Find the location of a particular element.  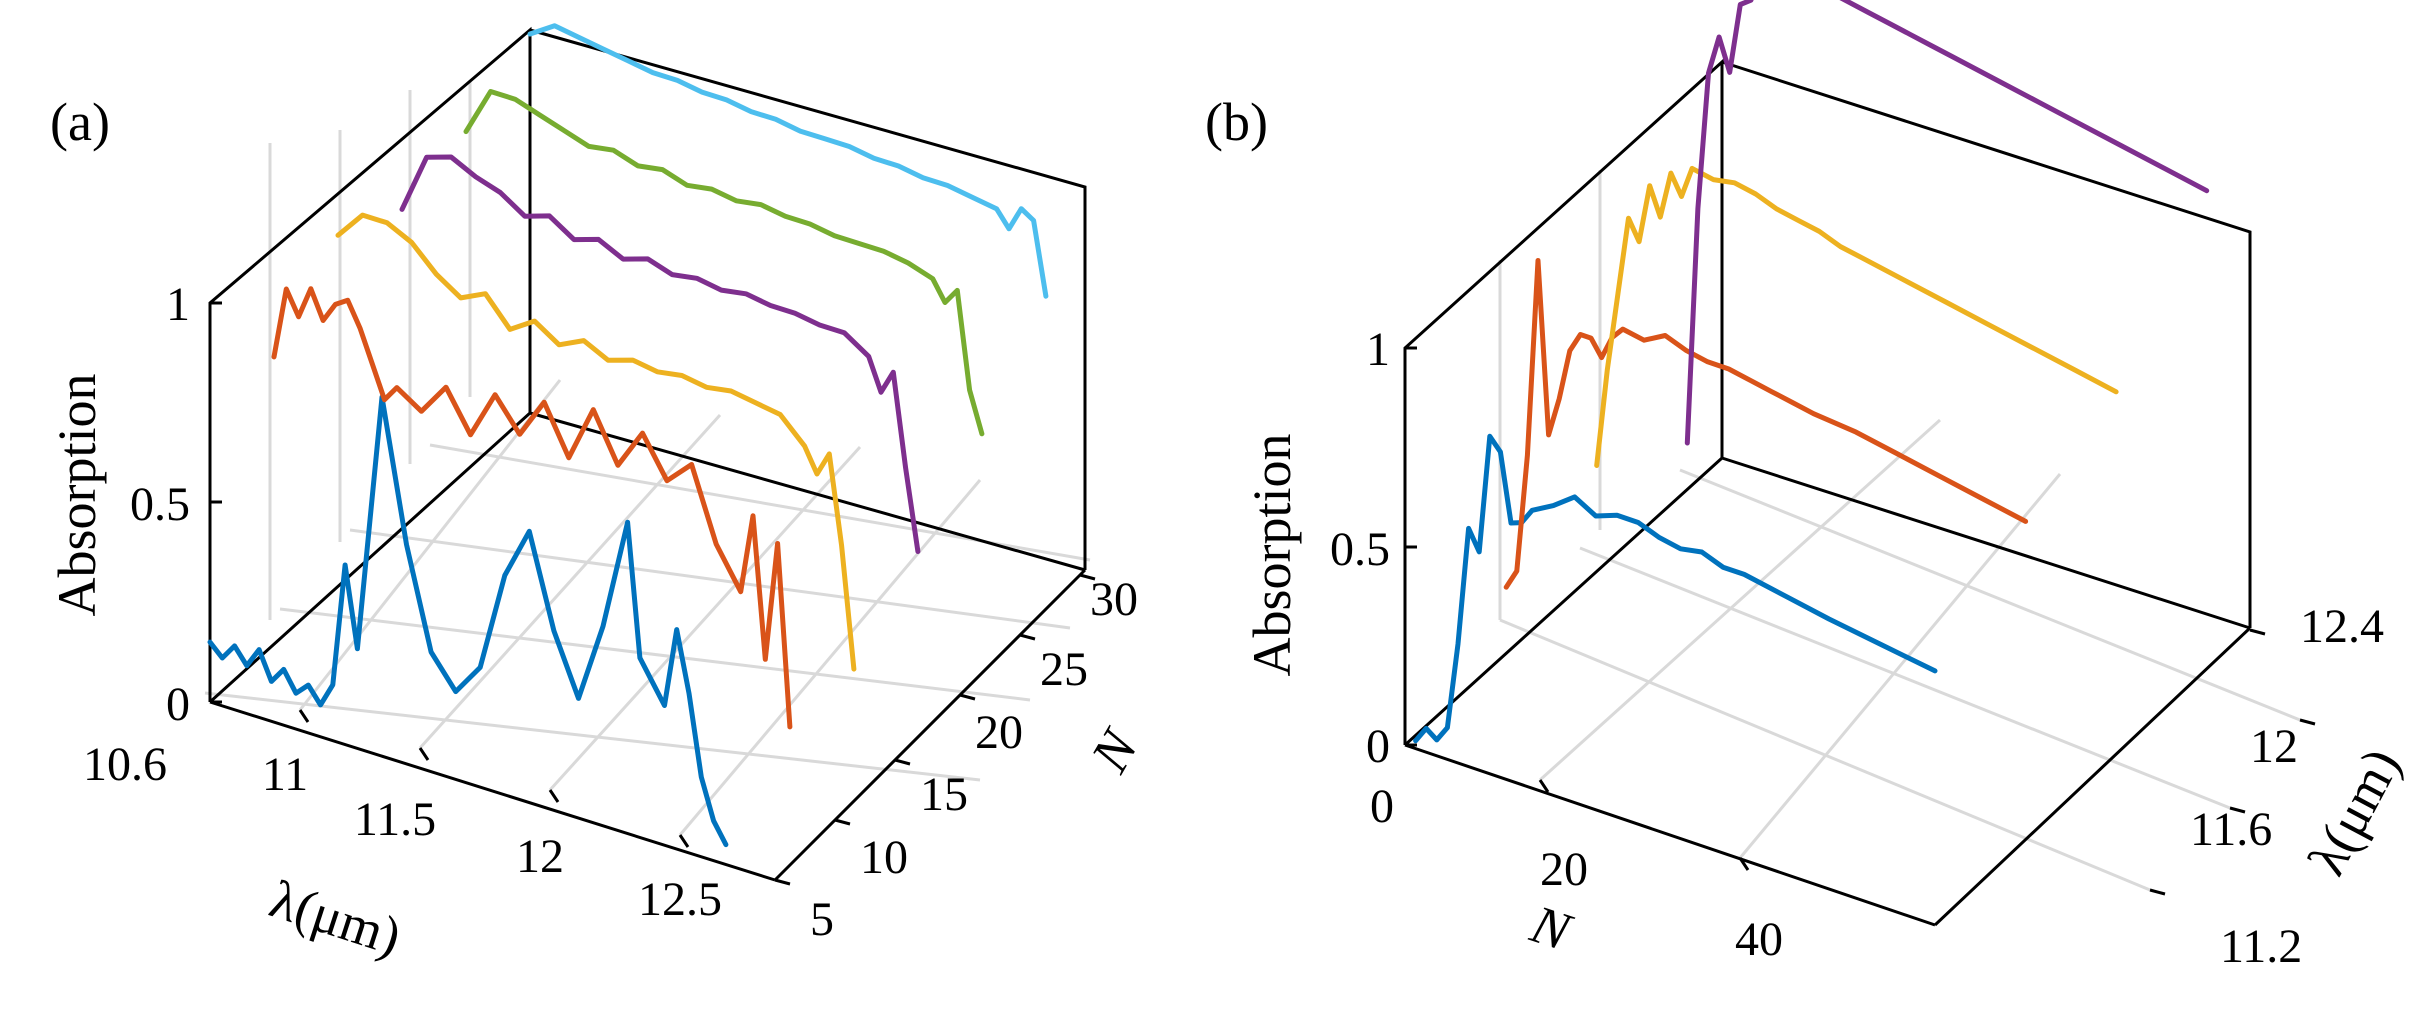

a-axis-left-back is located at coordinates (370, 364).